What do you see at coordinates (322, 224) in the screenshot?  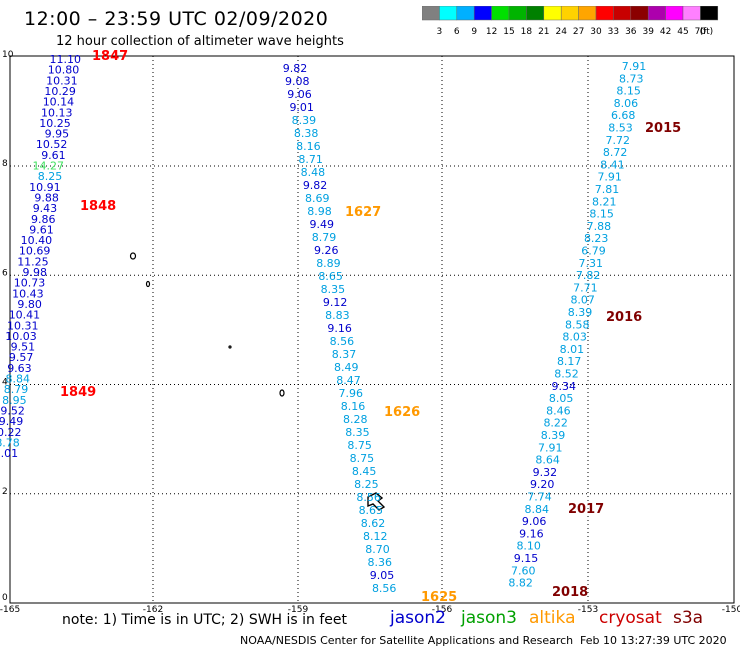 I see `wave-height-value: 9.49` at bounding box center [322, 224].